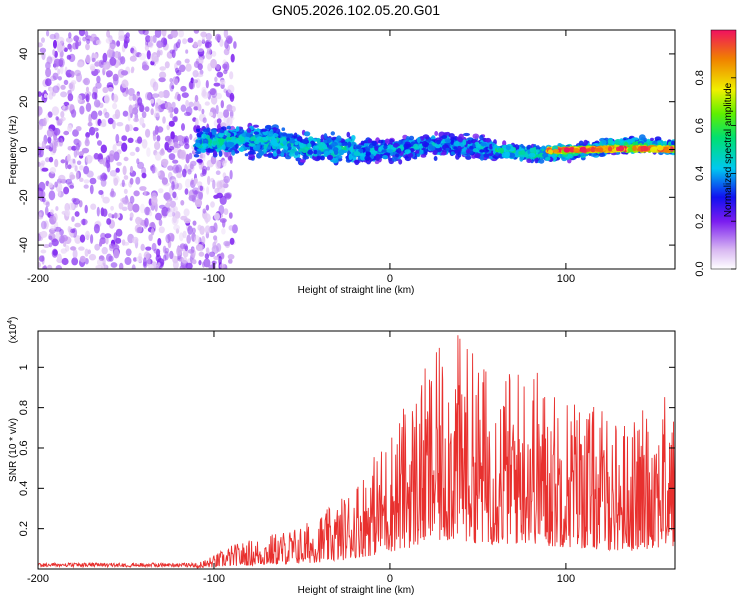 This screenshot has width=750, height=600. I want to click on colorbar-tick-label: 0.0, so click(700, 268).